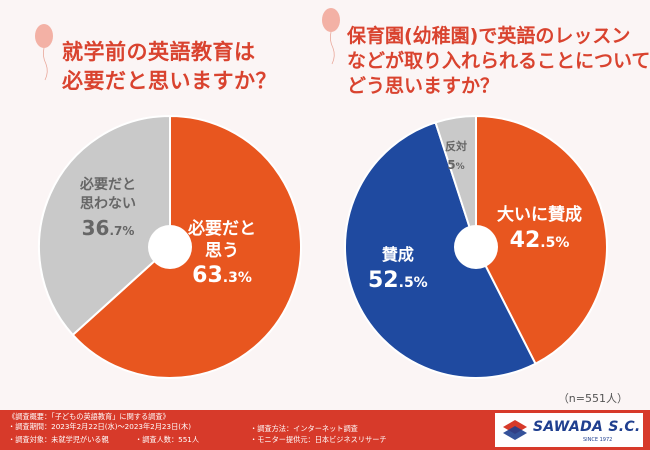  Describe the element at coordinates (587, 427) in the screenshot. I see `logo-text: SAWADA S.C.` at that location.